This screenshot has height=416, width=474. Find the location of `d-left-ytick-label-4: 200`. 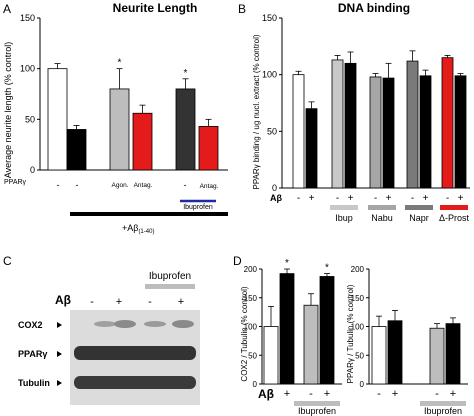

d-left-ytick-label-4: 200 is located at coordinates (251, 269).